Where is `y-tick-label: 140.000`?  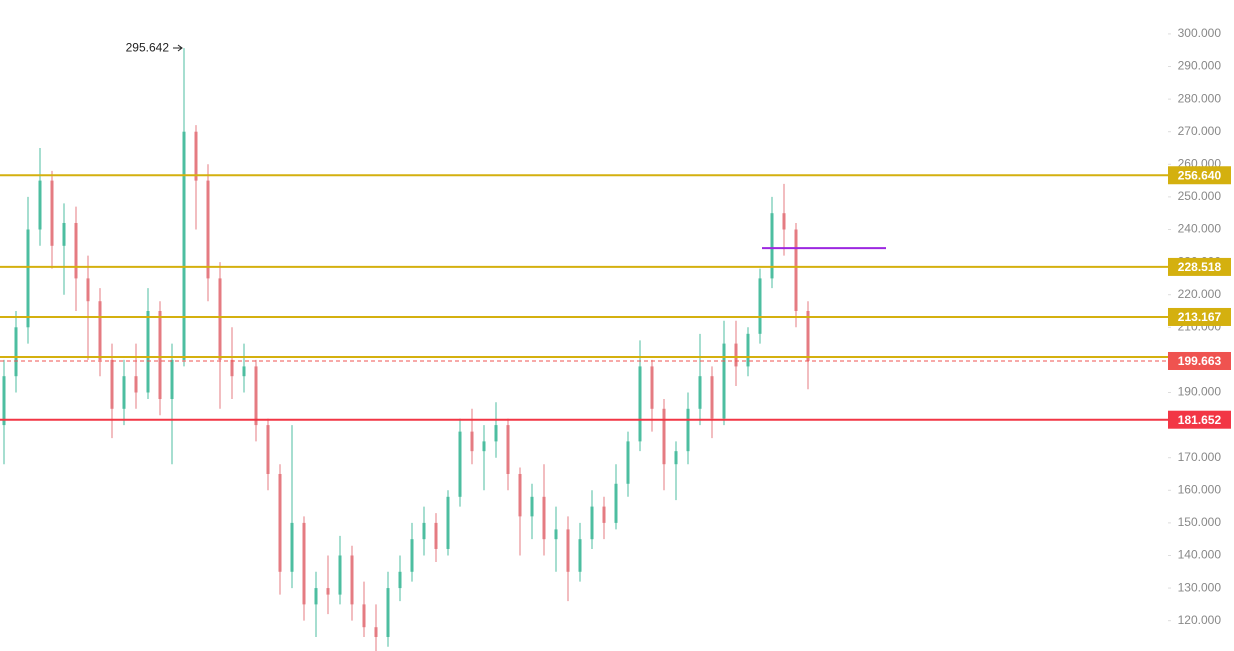
y-tick-label: 140.000 is located at coordinates (1200, 555).